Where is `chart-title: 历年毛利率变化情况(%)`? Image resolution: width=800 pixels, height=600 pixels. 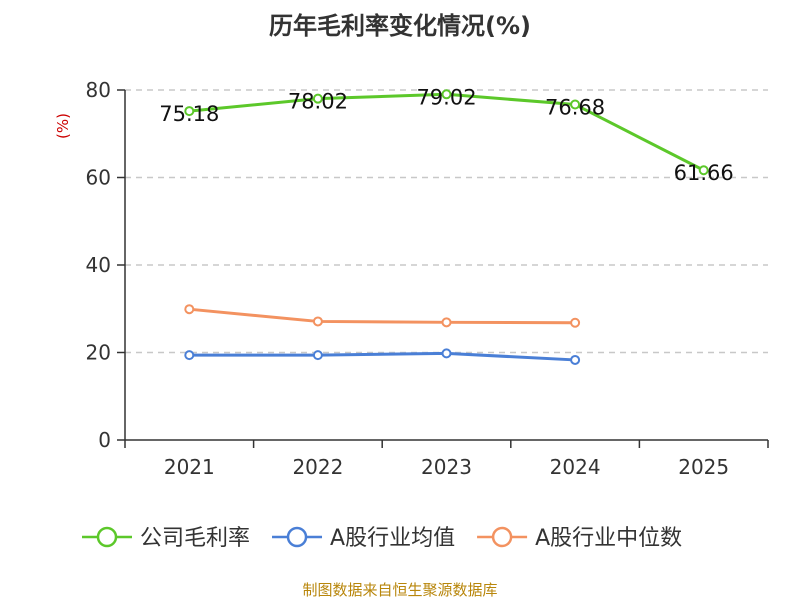 chart-title: 历年毛利率变化情况(%) is located at coordinates (400, 26).